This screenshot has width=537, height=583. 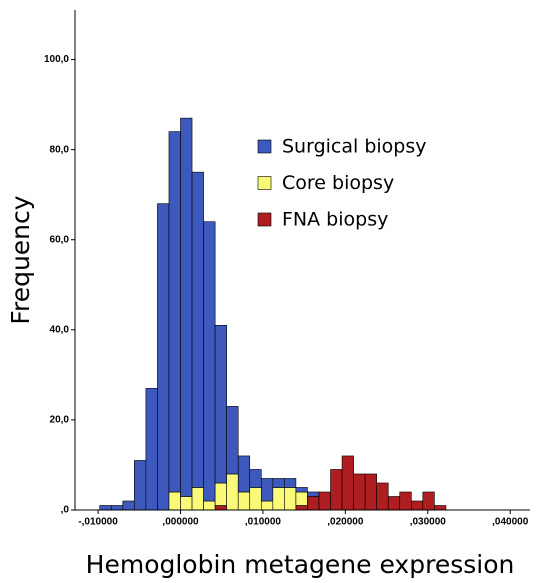 What do you see at coordinates (180, 522) in the screenshot?
I see `x-tick-label: ,000000` at bounding box center [180, 522].